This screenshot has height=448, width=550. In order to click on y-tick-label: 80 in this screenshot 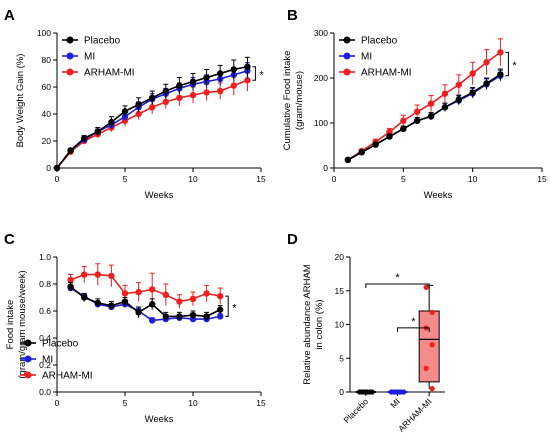, I will do `click(47, 60)`.